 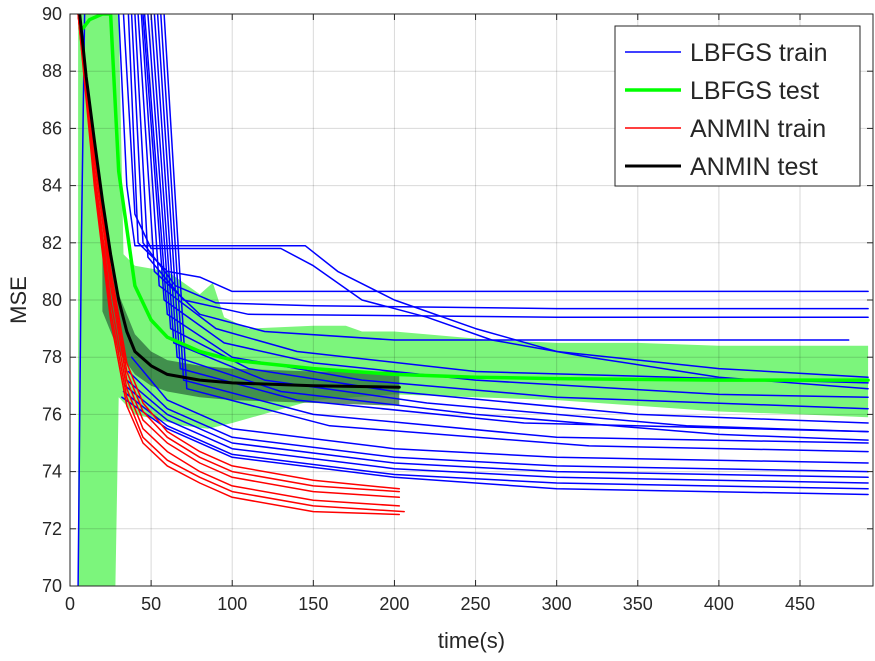 What do you see at coordinates (52, 472) in the screenshot?
I see `y-tick-label: 74` at bounding box center [52, 472].